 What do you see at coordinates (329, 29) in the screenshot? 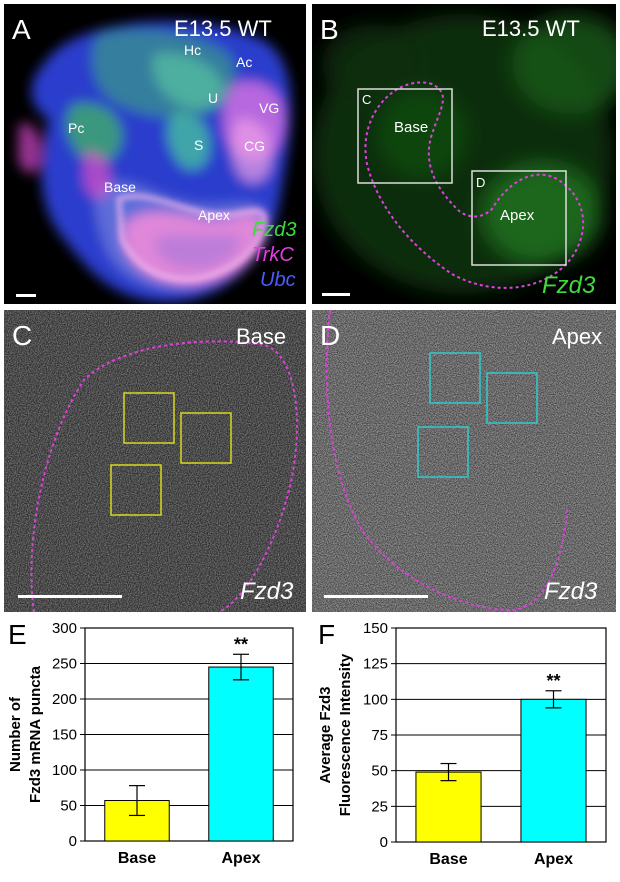
I see `panel-letter-b: B` at bounding box center [329, 29].